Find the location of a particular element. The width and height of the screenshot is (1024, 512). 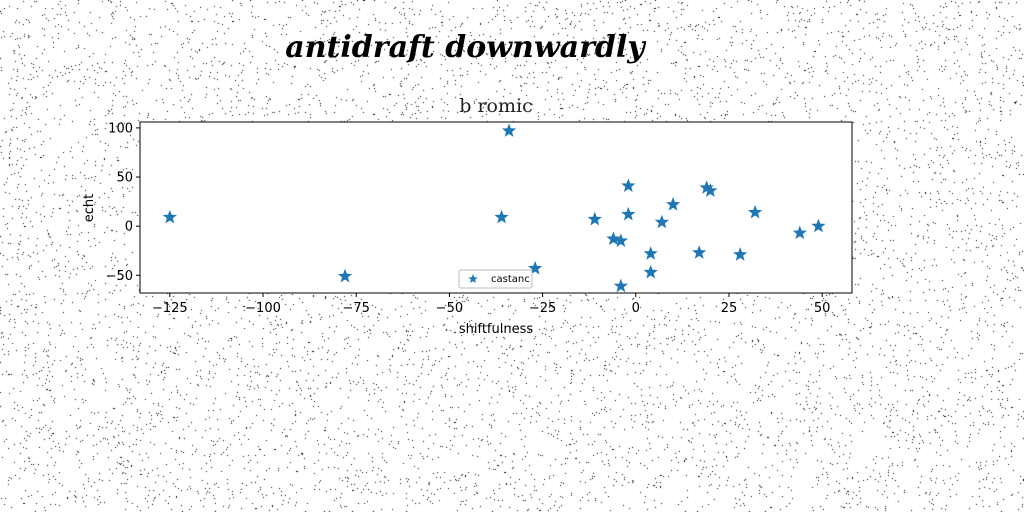

y-tick-label: 50 is located at coordinates (124, 178).